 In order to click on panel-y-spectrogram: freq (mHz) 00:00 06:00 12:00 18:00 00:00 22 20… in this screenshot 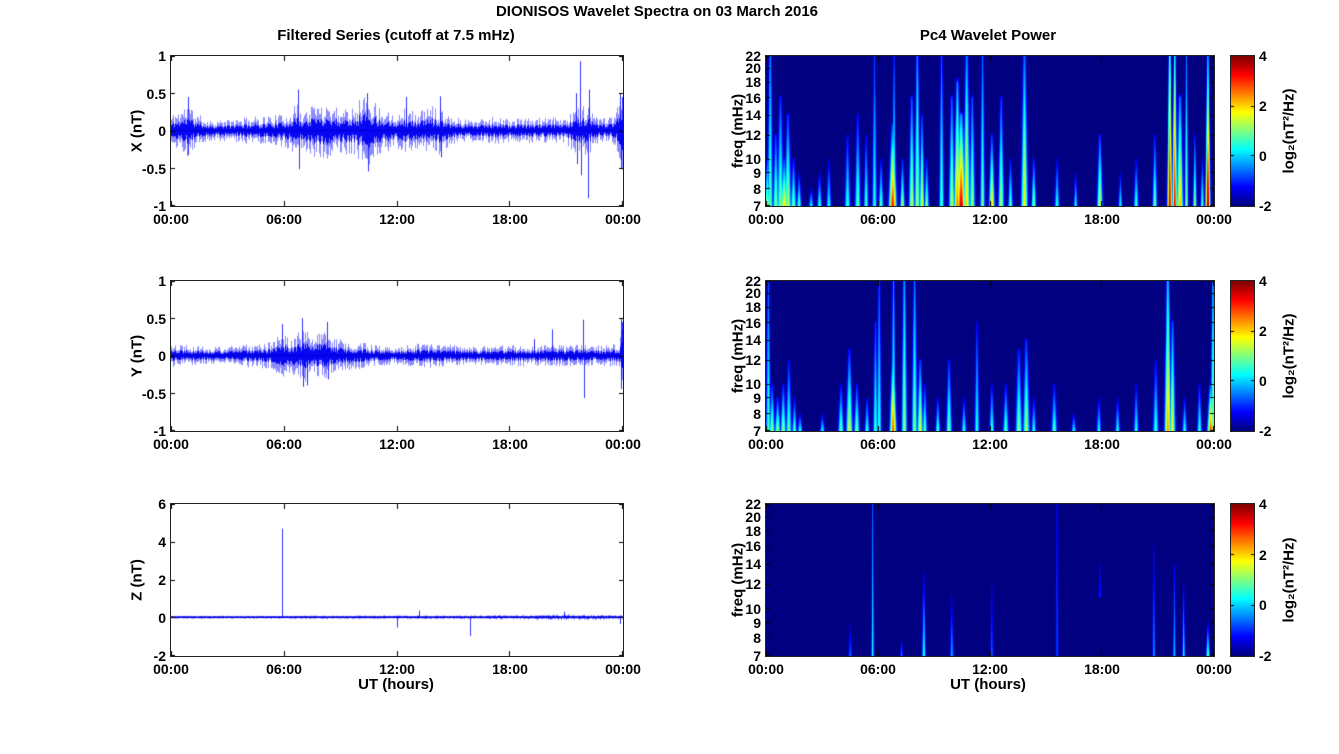, I will do `click(981, 362)`.